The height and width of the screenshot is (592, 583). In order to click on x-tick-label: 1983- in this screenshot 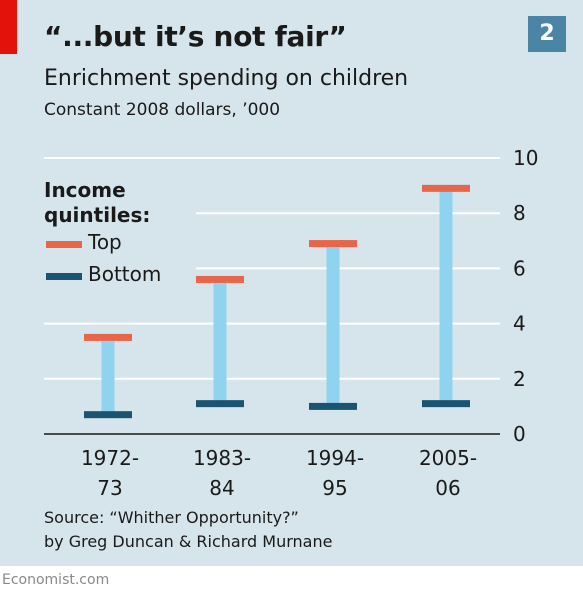, I will do `click(222, 458)`.